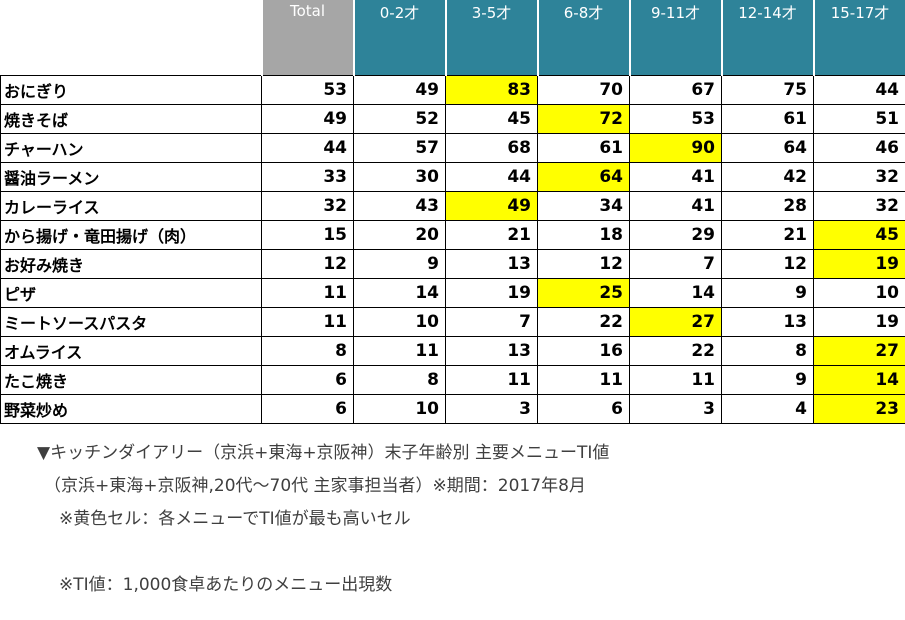 This screenshot has height=620, width=905. I want to click on value-cell: 21, so click(767, 235).